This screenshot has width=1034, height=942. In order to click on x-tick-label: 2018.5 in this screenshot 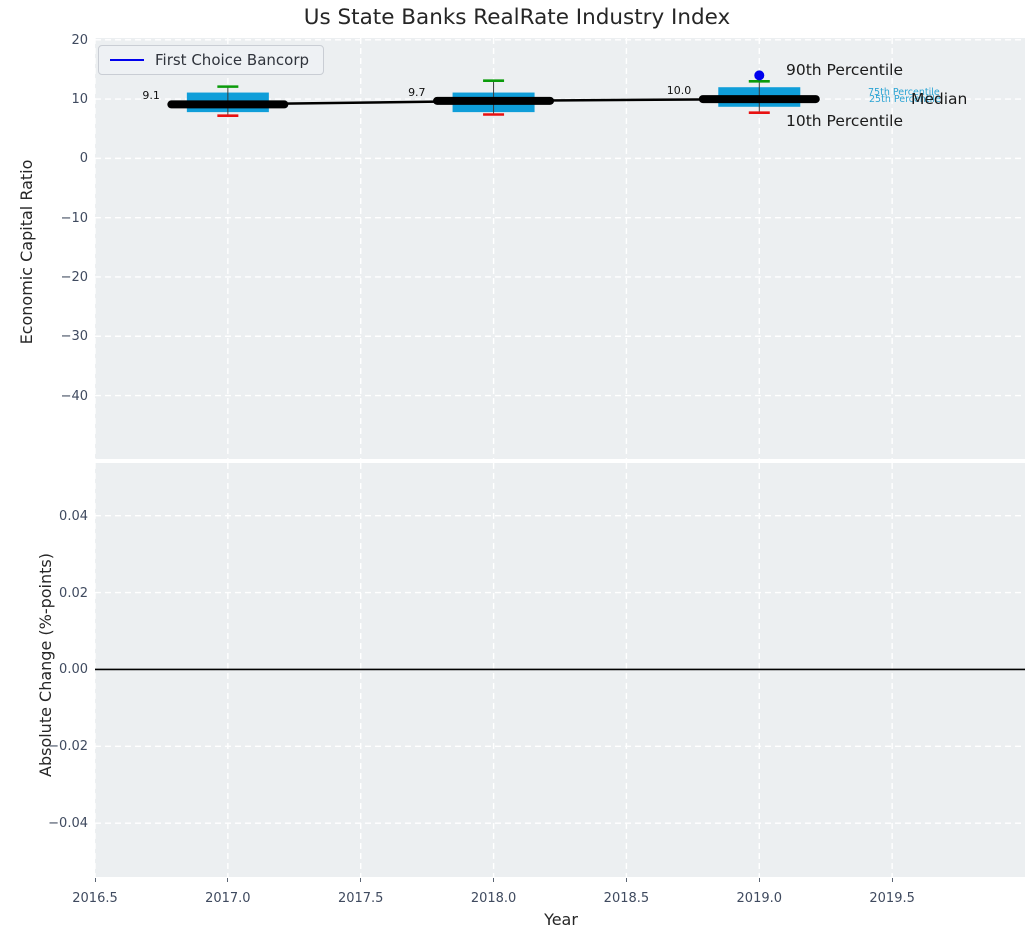, I will do `click(626, 898)`.